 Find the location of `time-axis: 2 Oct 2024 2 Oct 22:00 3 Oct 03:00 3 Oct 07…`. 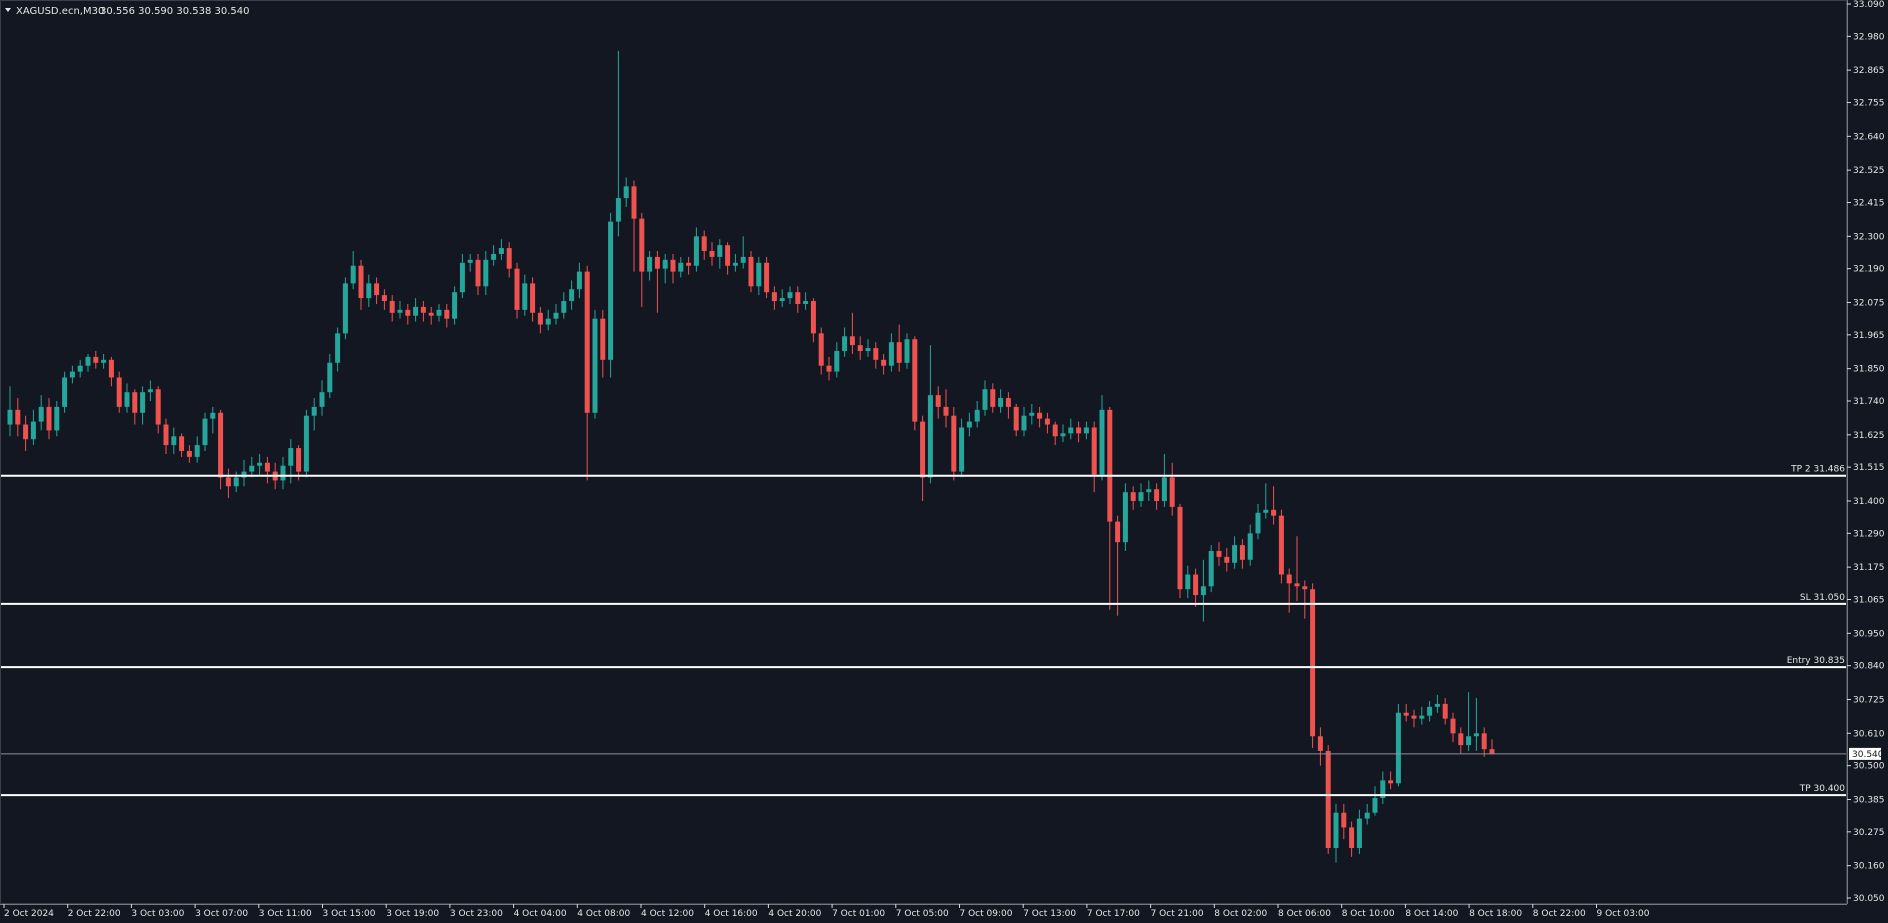

time-axis: 2 Oct 2024 2 Oct 22:00 3 Oct 03:00 3 Oct 07… is located at coordinates (826, 911).